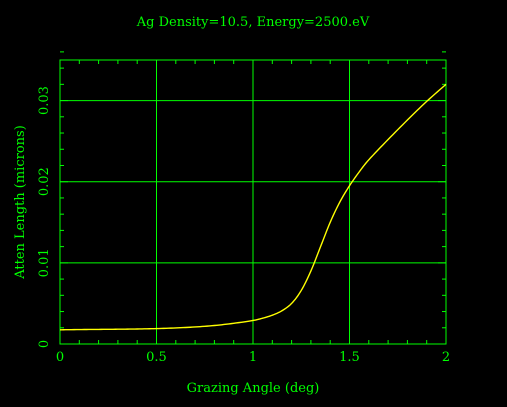 This screenshot has width=507, height=407. Describe the element at coordinates (44, 344) in the screenshot. I see `y-tick-label: 0` at that location.